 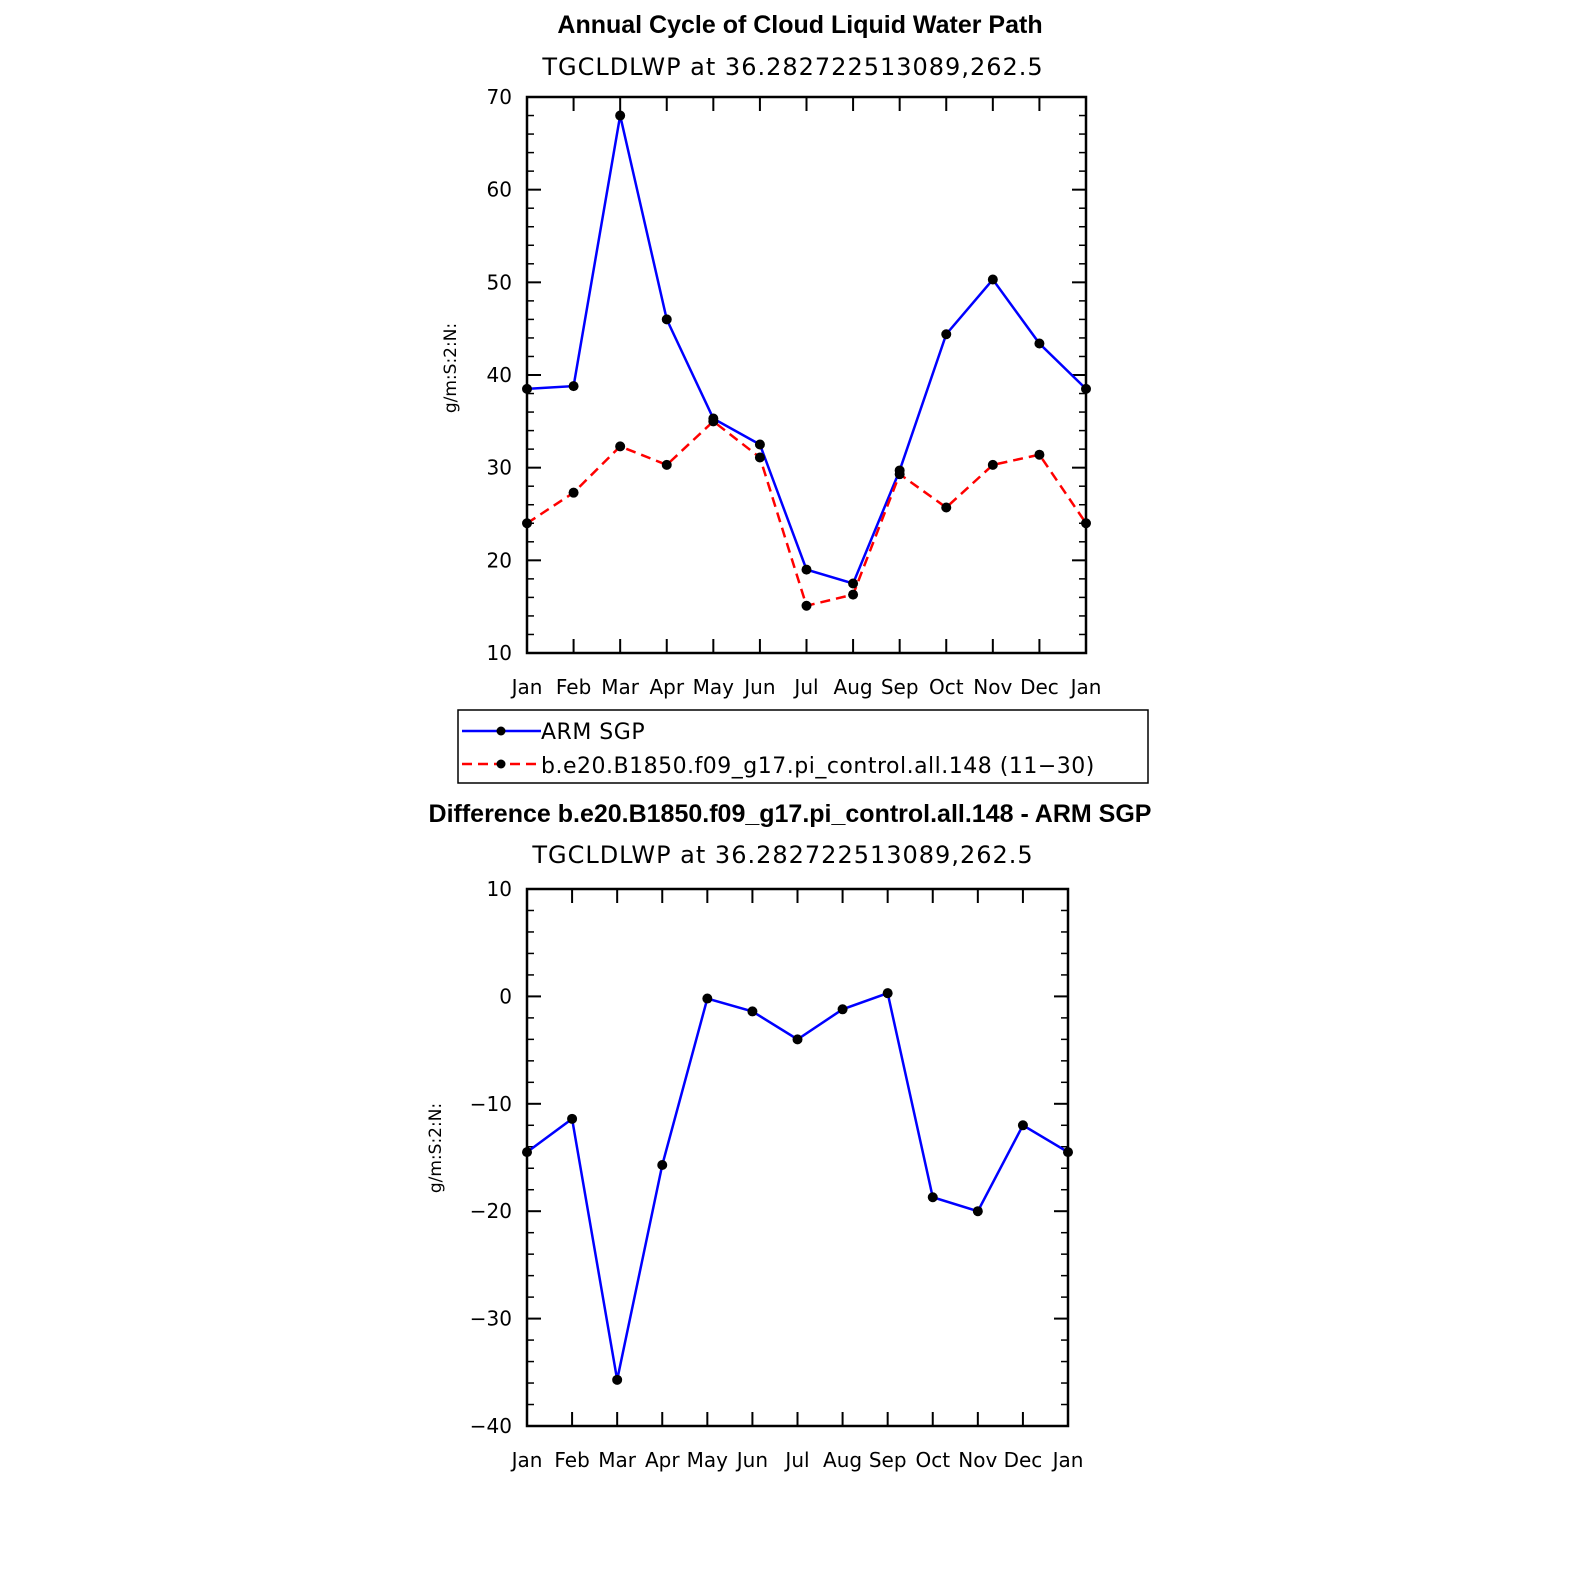 I want to click on plot-frame, so click(x=797, y=1157).